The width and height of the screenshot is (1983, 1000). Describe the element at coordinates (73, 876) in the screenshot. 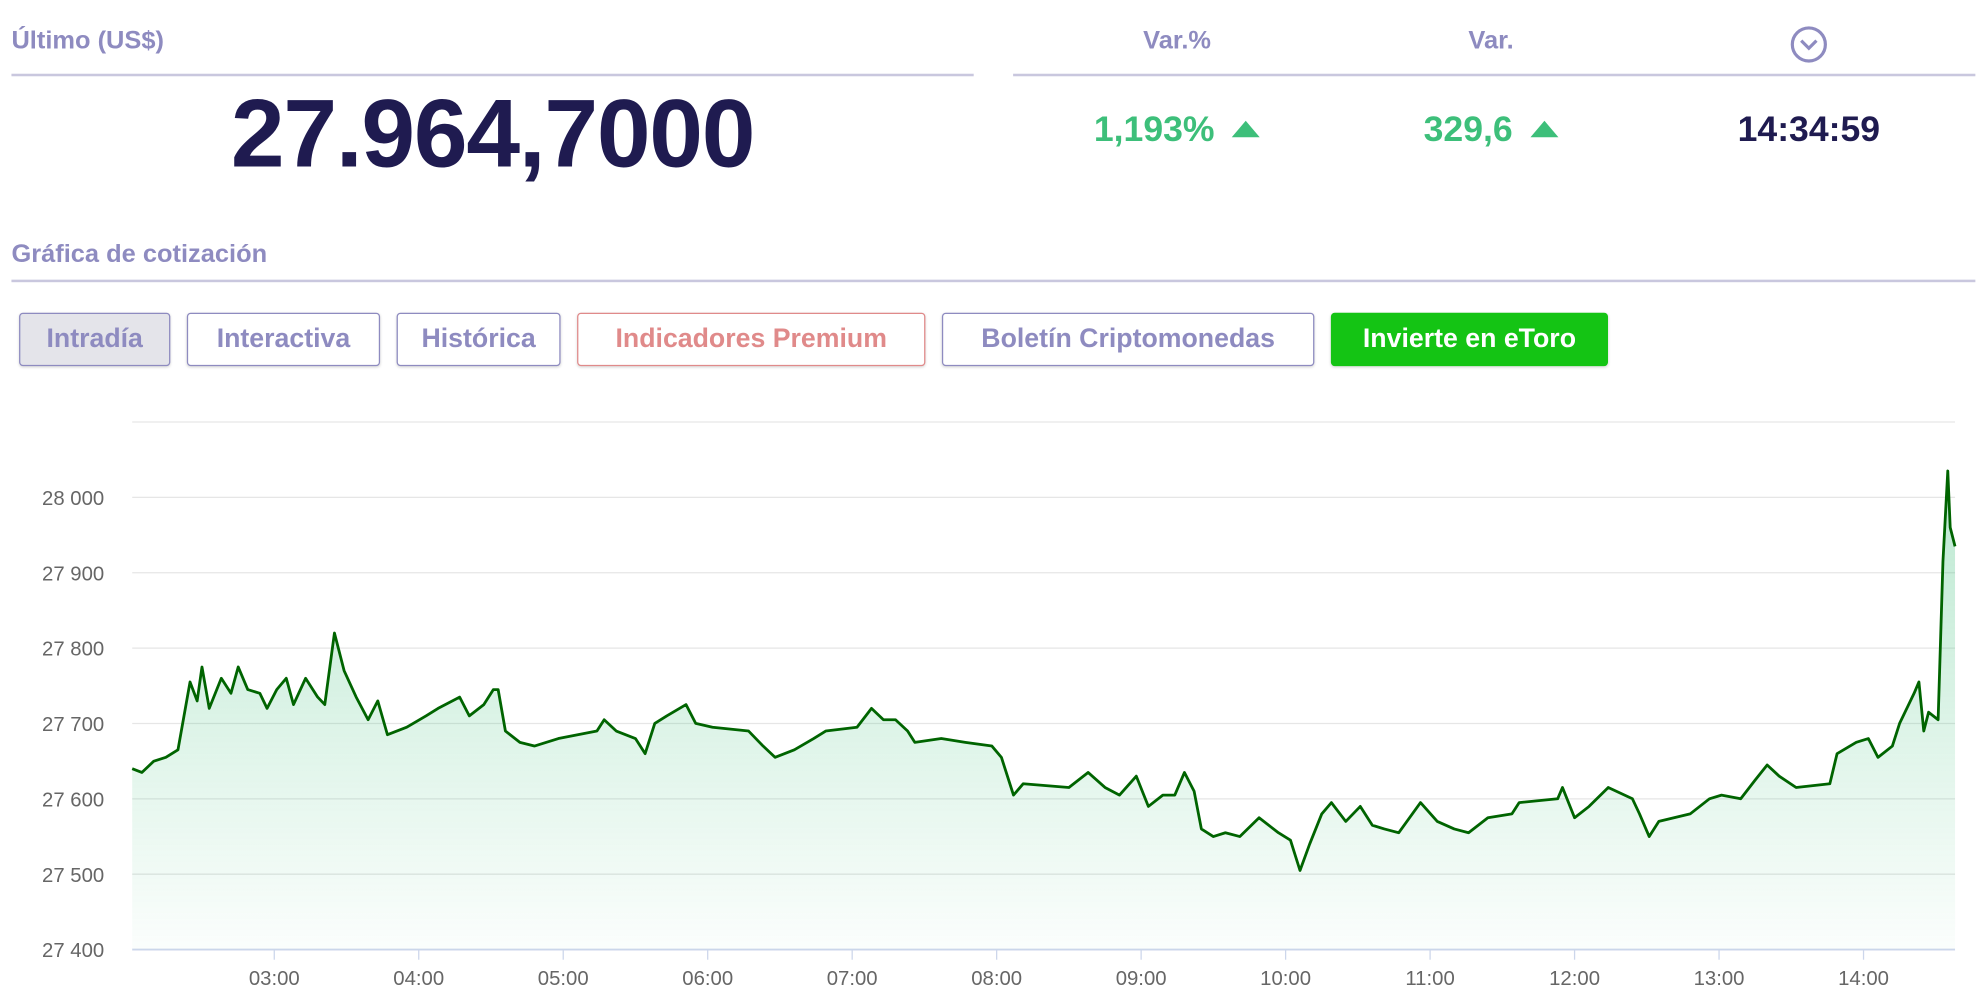

I see `y-tick-label: 27 500` at that location.